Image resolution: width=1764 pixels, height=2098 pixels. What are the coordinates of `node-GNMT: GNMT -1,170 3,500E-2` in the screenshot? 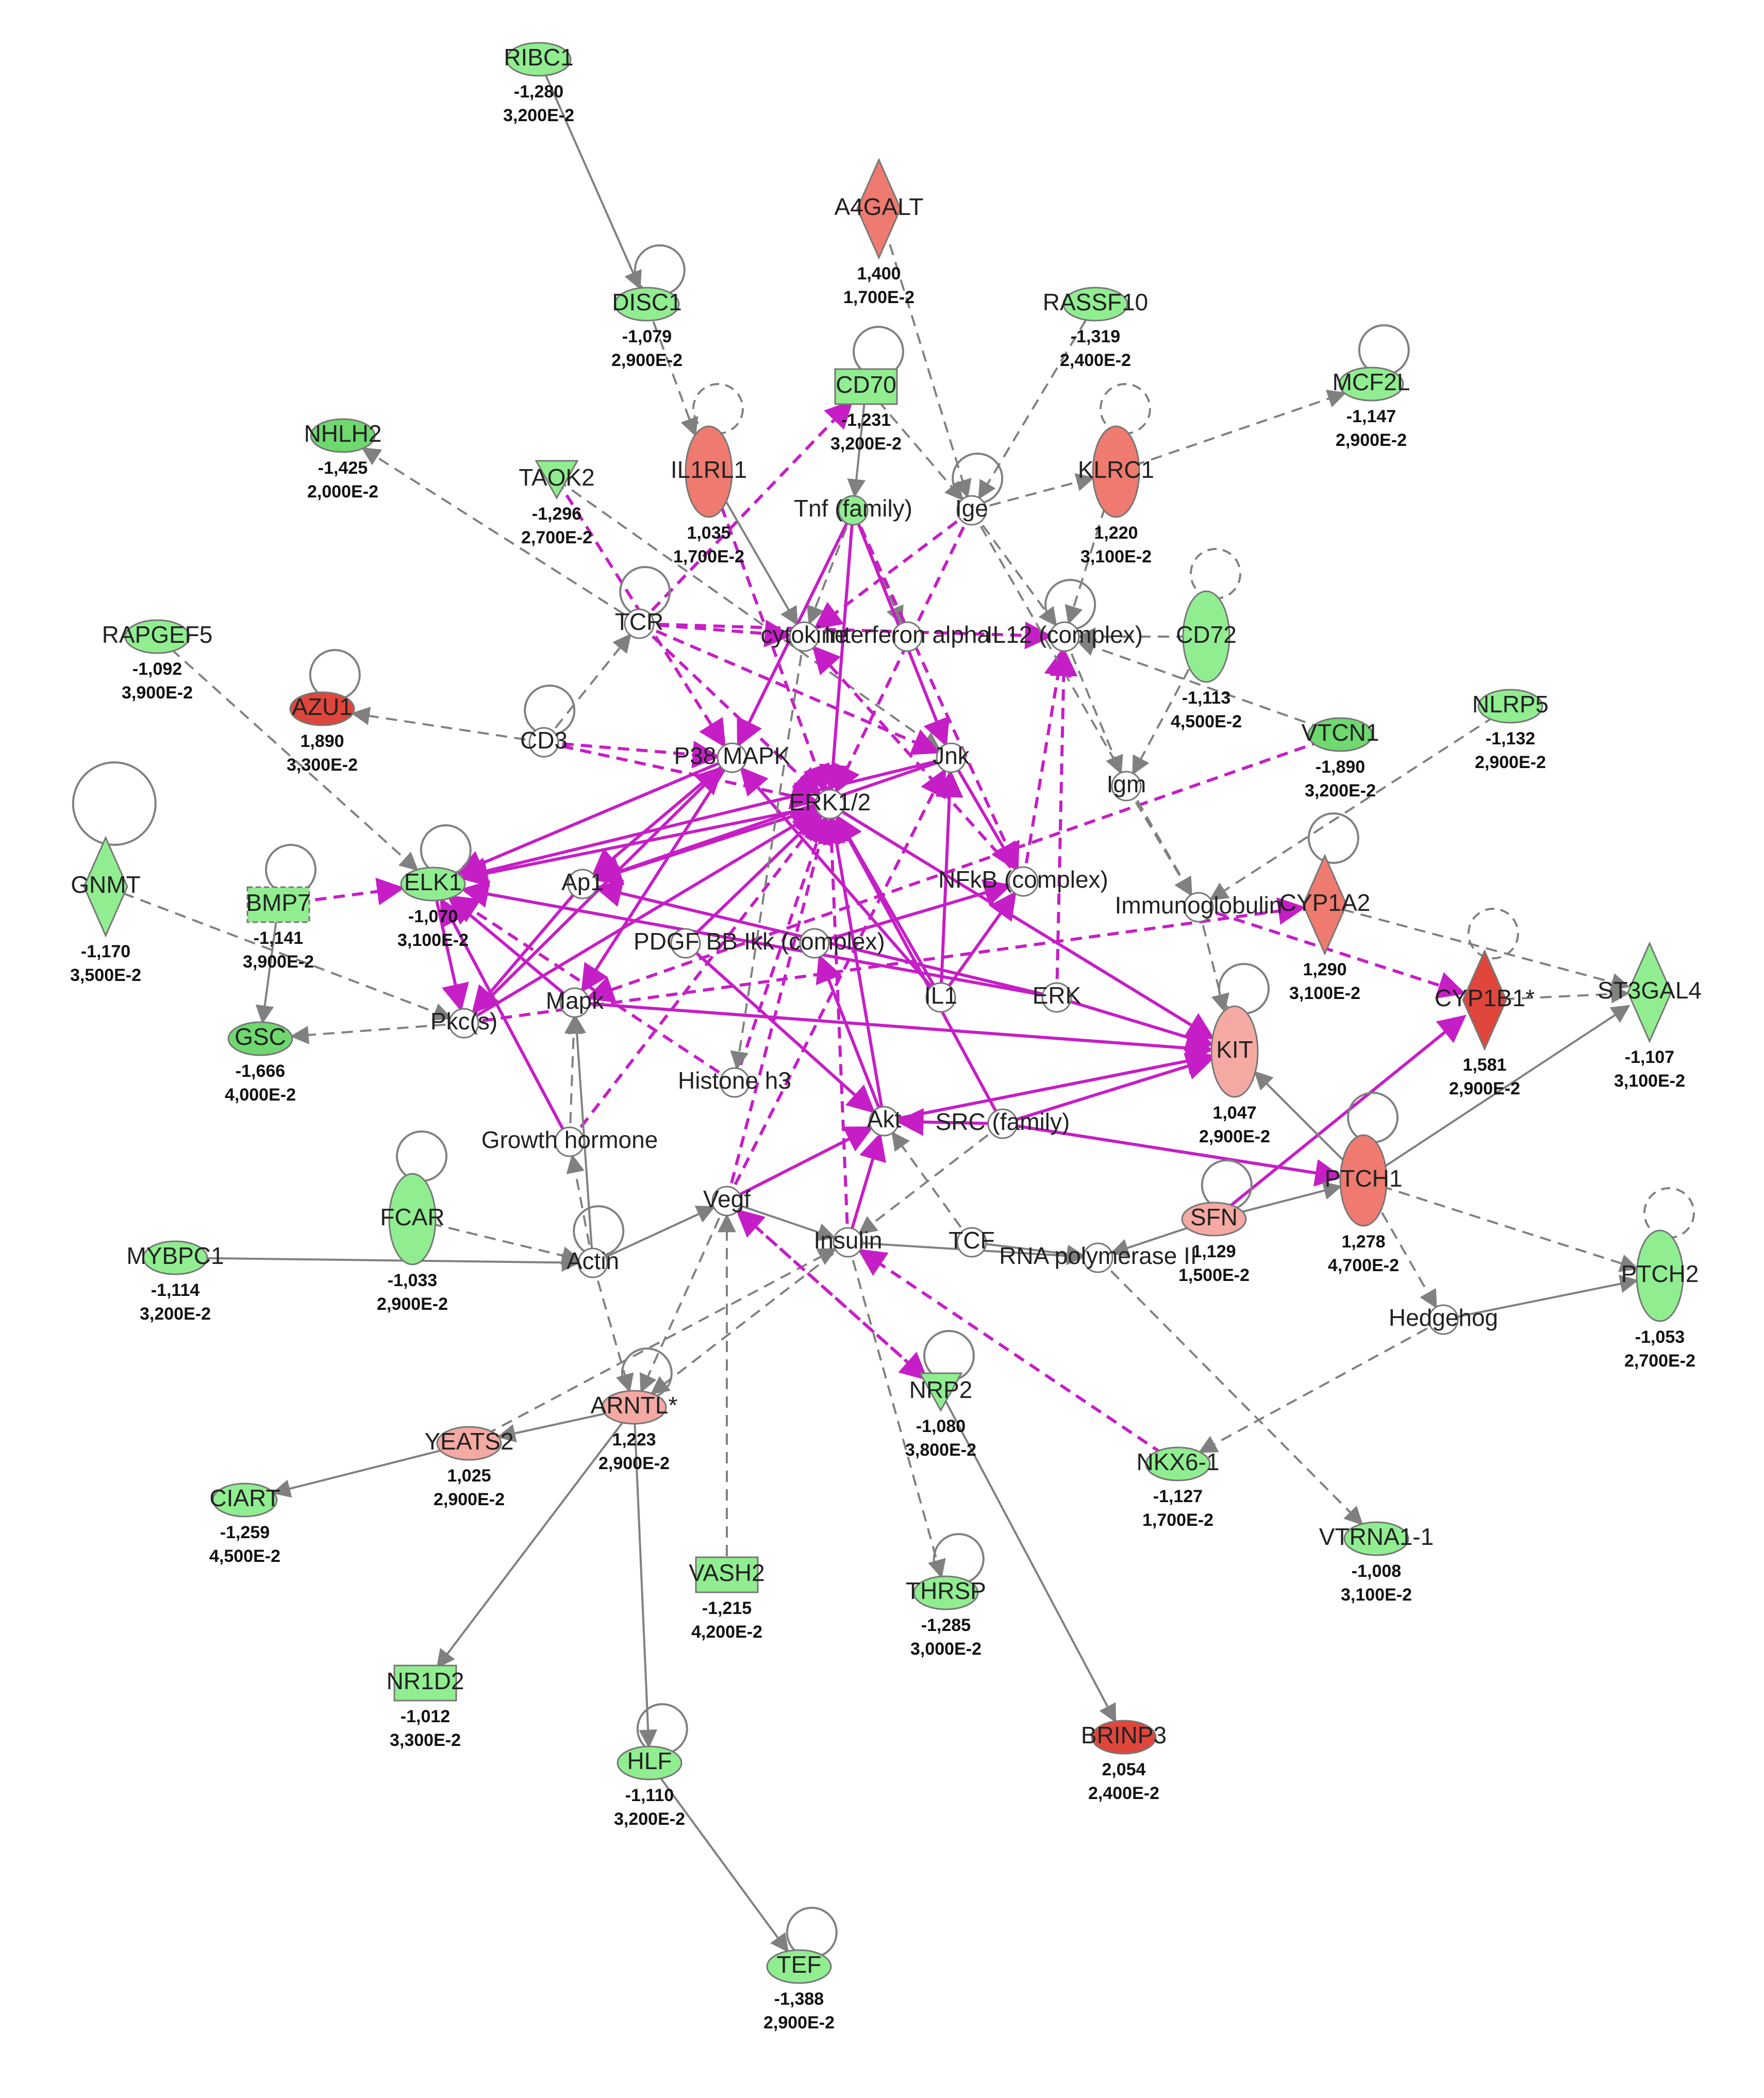 It's located at (105, 911).